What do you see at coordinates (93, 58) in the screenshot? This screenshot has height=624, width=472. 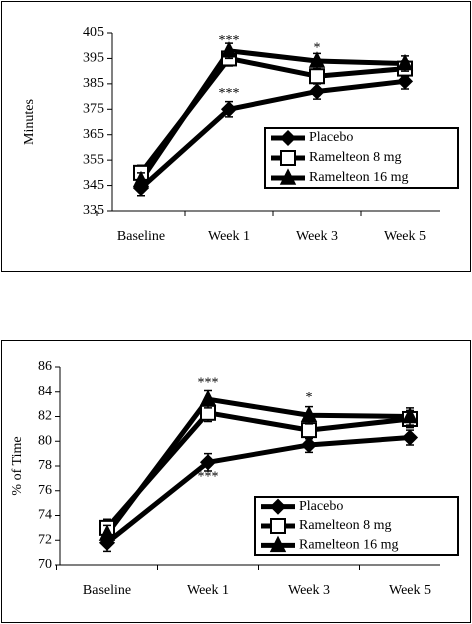 I see `y-tick-label: 395` at bounding box center [93, 58].